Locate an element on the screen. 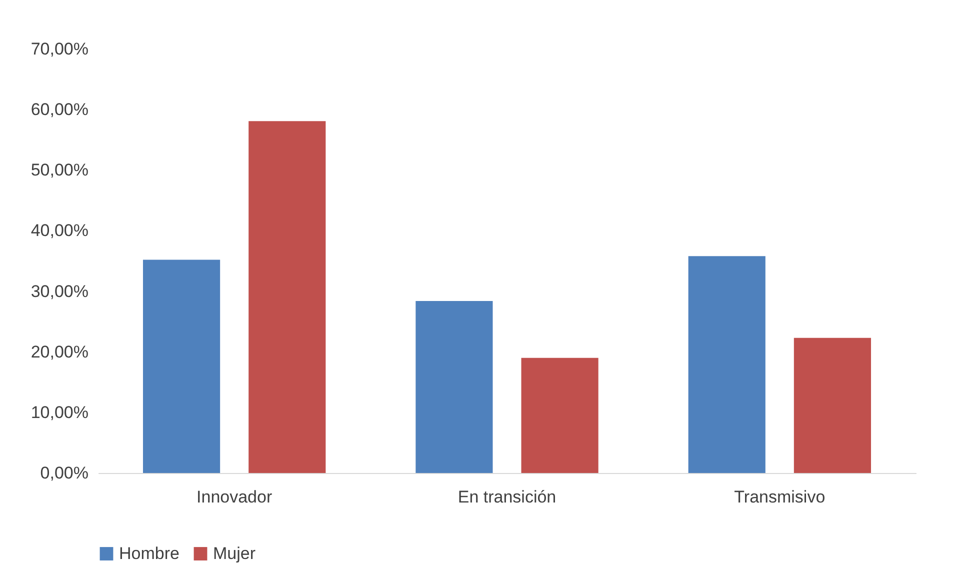 The width and height of the screenshot is (954, 578). y-tick-label: 10,00% is located at coordinates (59, 412).